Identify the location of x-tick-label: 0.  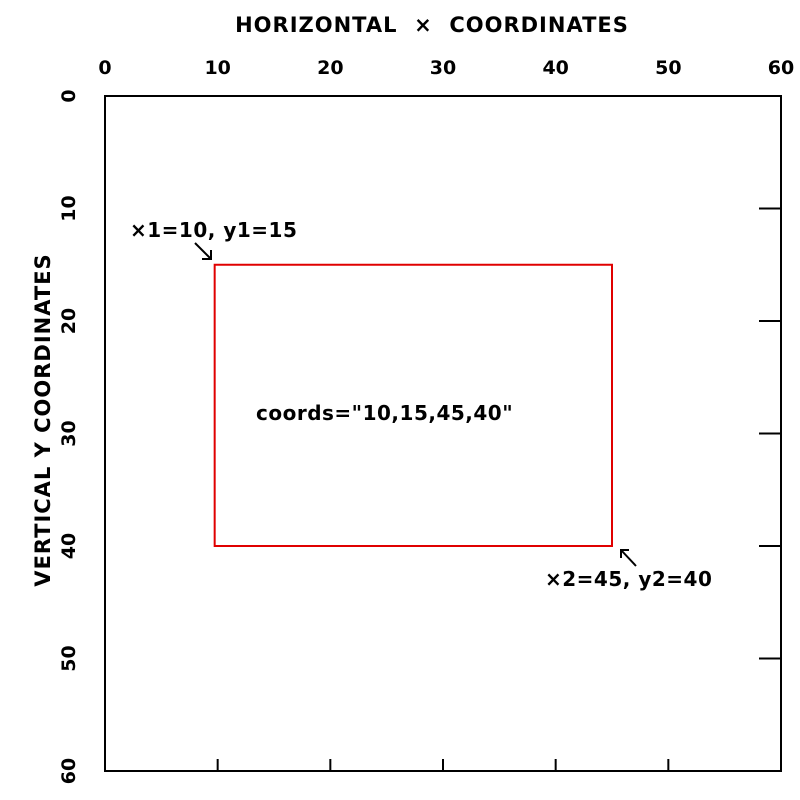
(104, 68).